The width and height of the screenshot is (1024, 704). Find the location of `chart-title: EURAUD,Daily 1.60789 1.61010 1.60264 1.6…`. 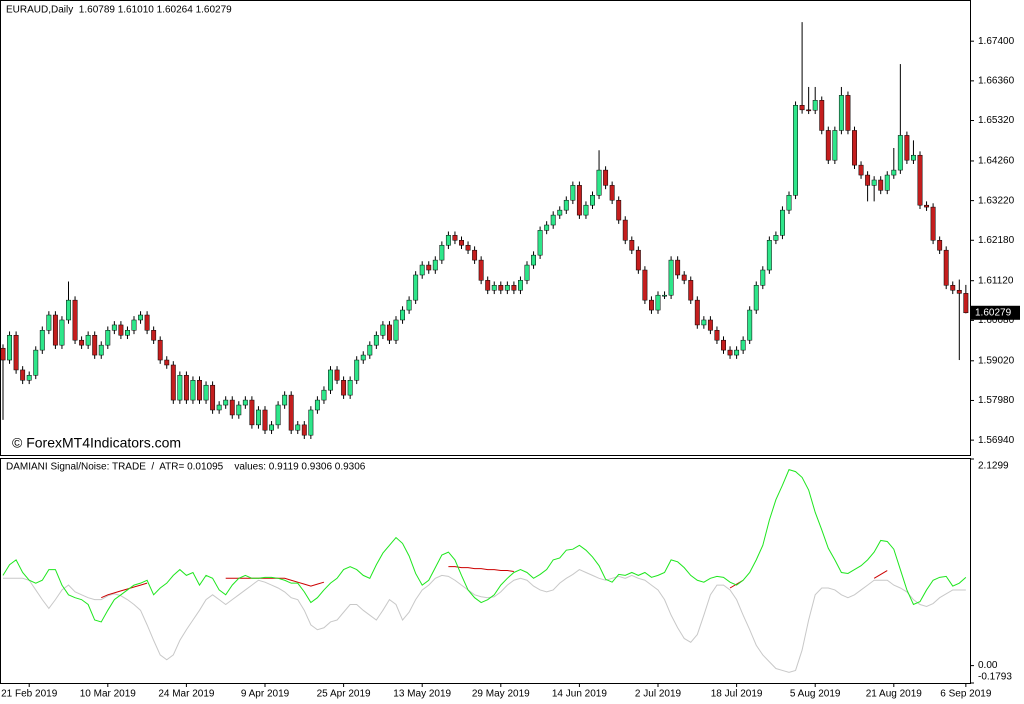

chart-title: EURAUD,Daily 1.60789 1.61010 1.60264 1.6… is located at coordinates (119, 10).